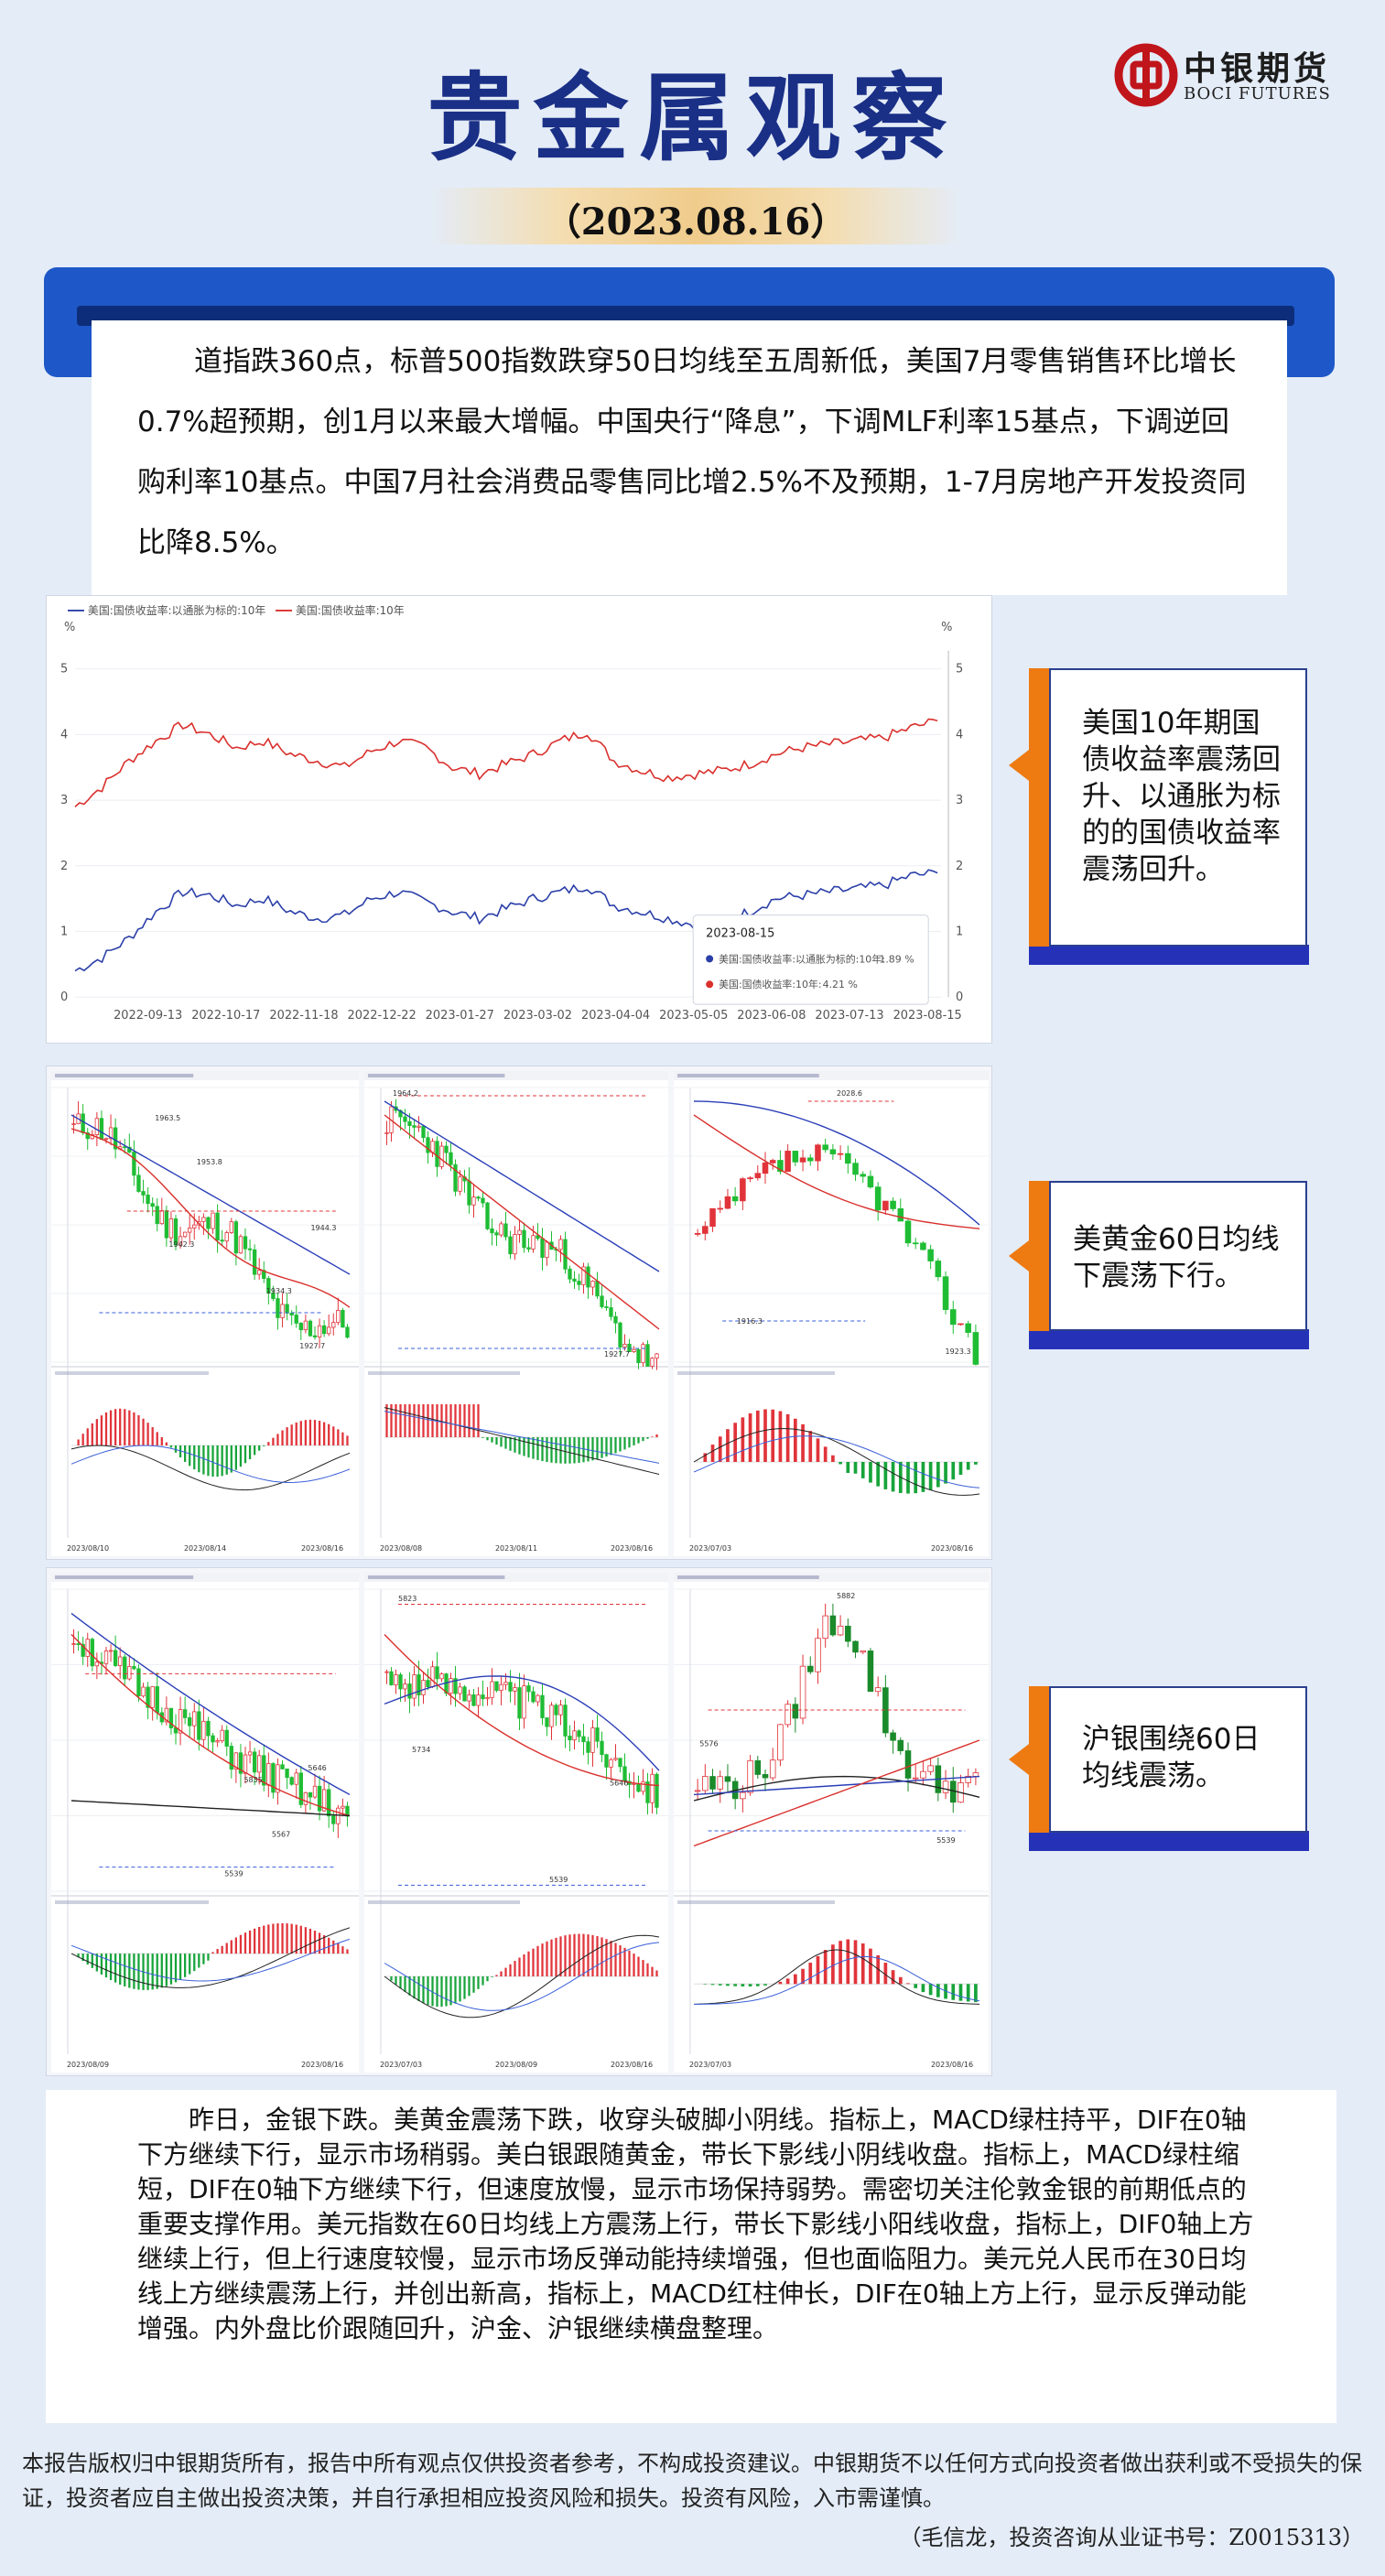  Describe the element at coordinates (1176, 1258) in the screenshot. I see `callout-text: 美黄金60日均线下震荡下行。` at that location.